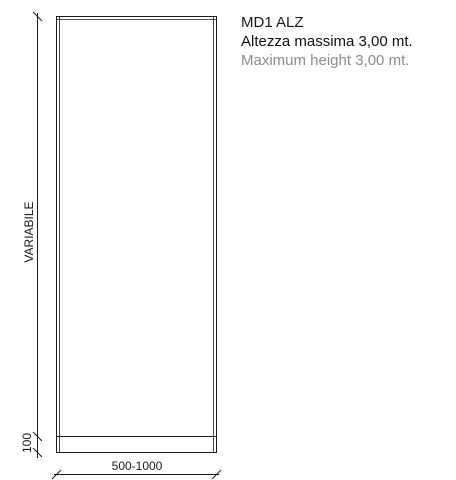 The width and height of the screenshot is (456, 480). Describe the element at coordinates (137, 466) in the screenshot. I see `width-dimension-label: 500-1000` at that location.